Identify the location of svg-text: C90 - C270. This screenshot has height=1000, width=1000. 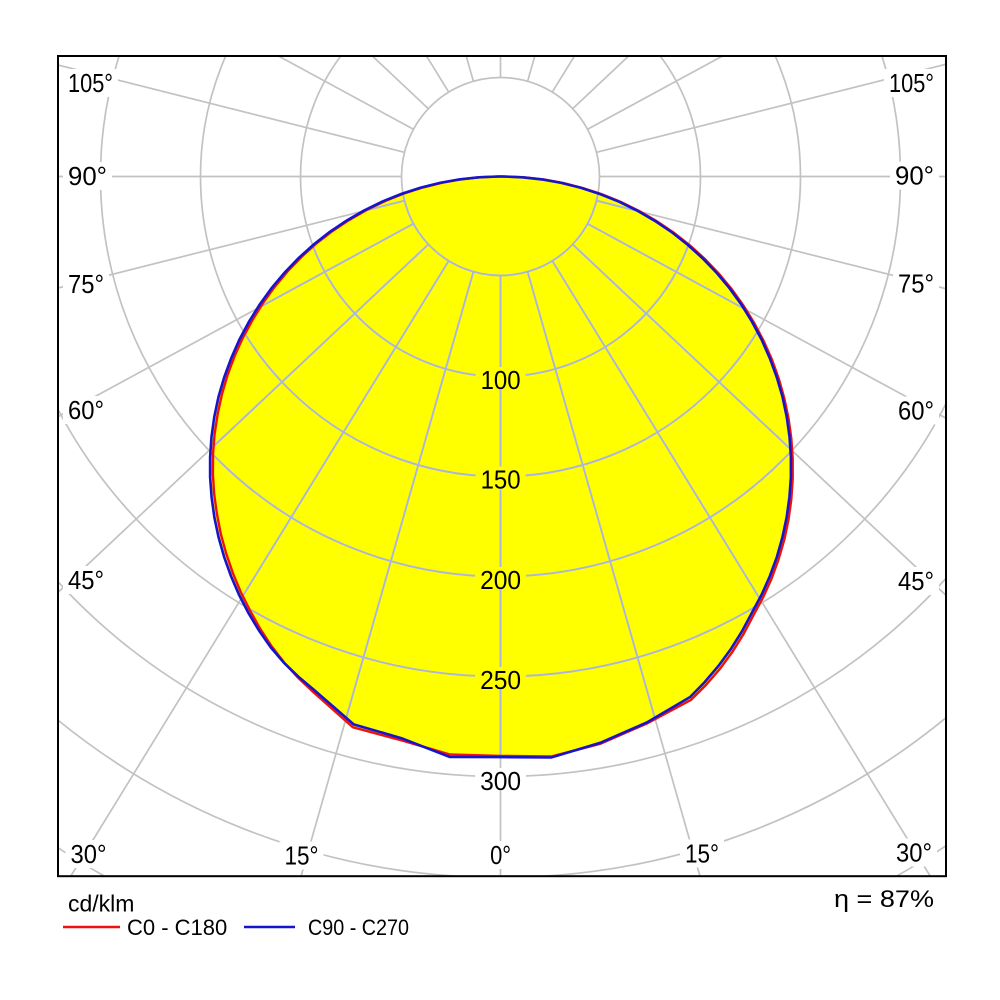
(358, 927).